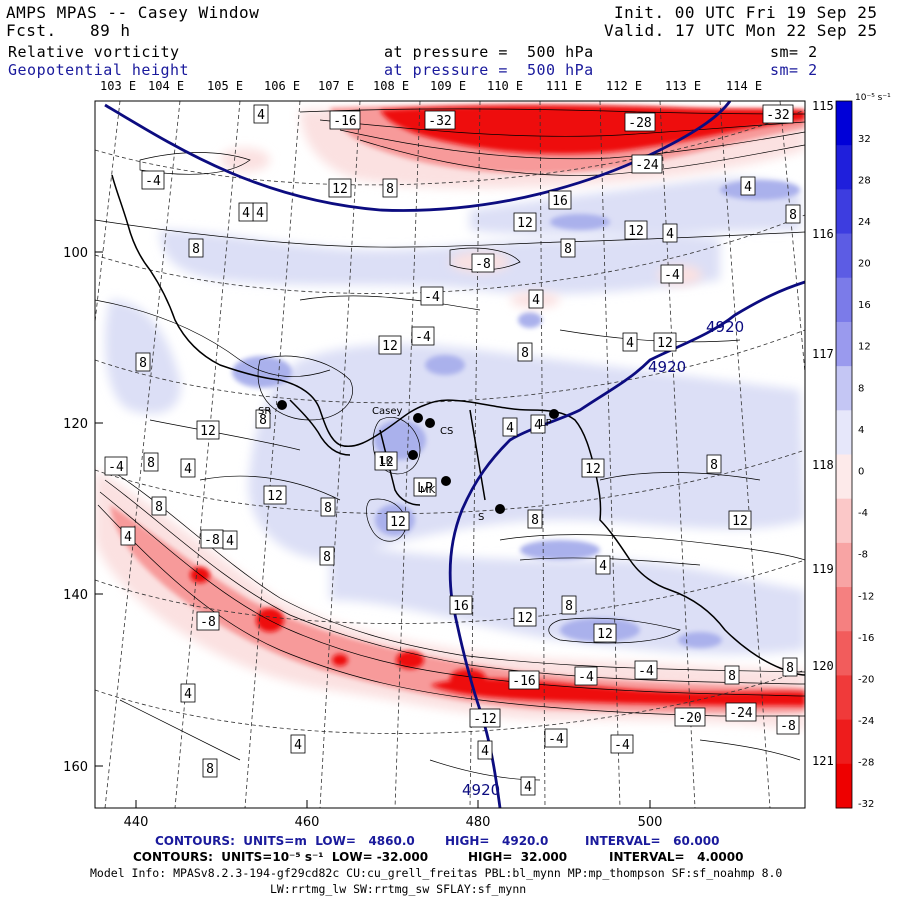 This screenshot has height=900, width=900. What do you see at coordinates (861, 430) in the screenshot?
I see `colorbar-label: 4` at bounding box center [861, 430].